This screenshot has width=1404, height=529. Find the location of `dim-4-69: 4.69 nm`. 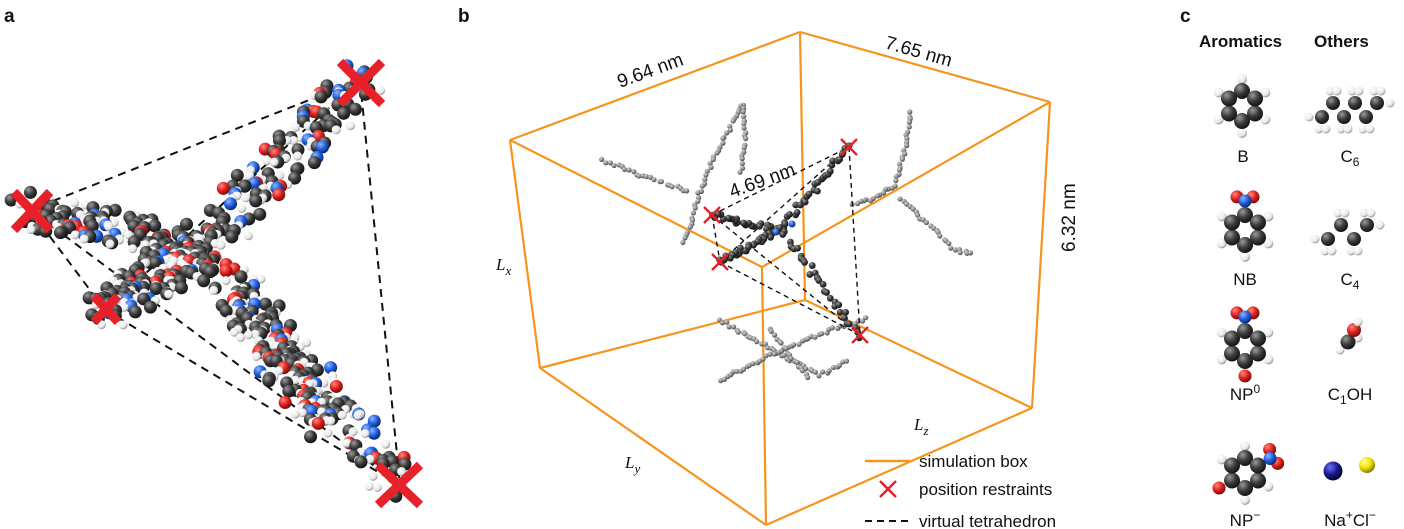

dim-4-69: 4.69 nm is located at coordinates (763, 180).